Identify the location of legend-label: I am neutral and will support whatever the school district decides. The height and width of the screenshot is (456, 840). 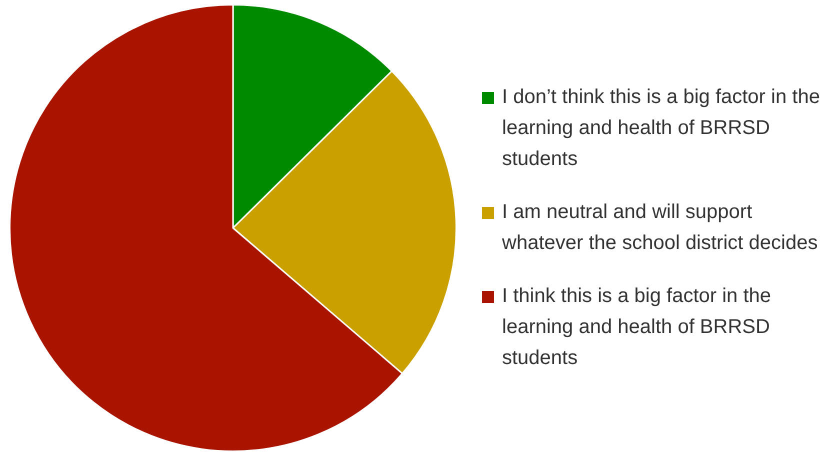
(660, 228).